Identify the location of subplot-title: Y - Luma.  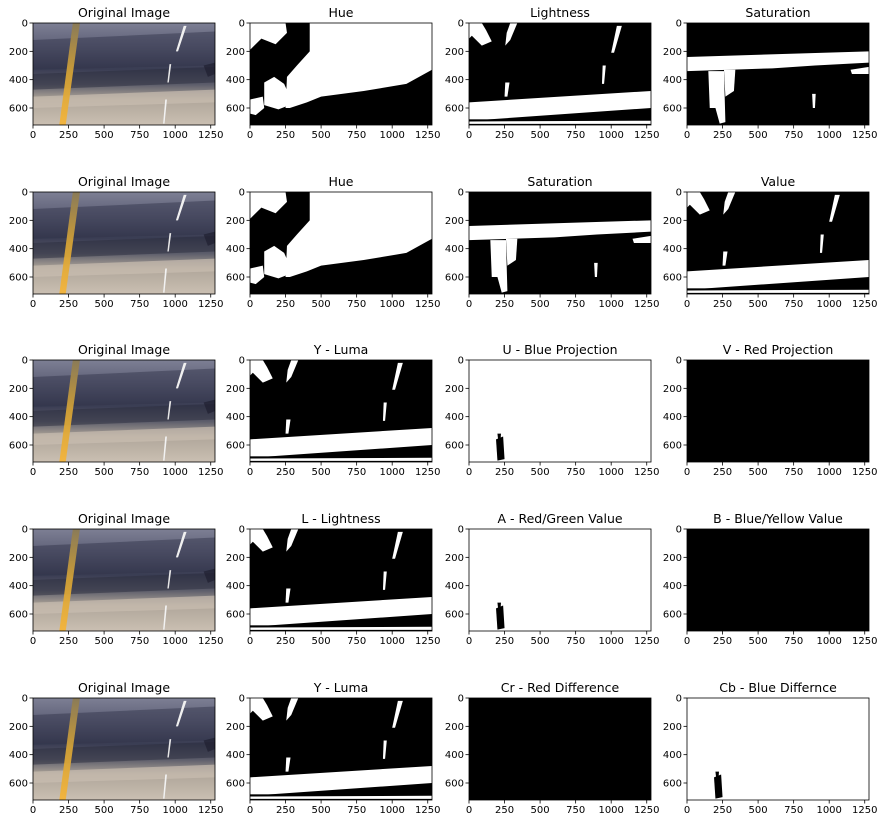
(341, 687).